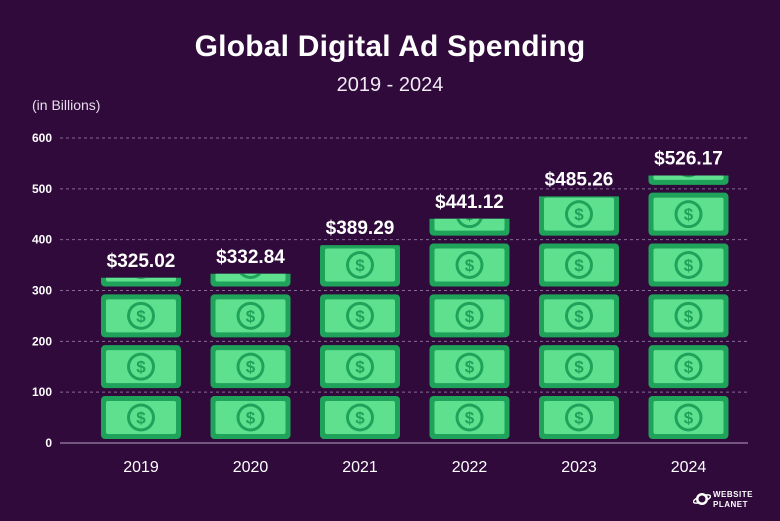 This screenshot has height=521, width=780. What do you see at coordinates (390, 46) in the screenshot?
I see `chart-title: Global Digital Ad Spending` at bounding box center [390, 46].